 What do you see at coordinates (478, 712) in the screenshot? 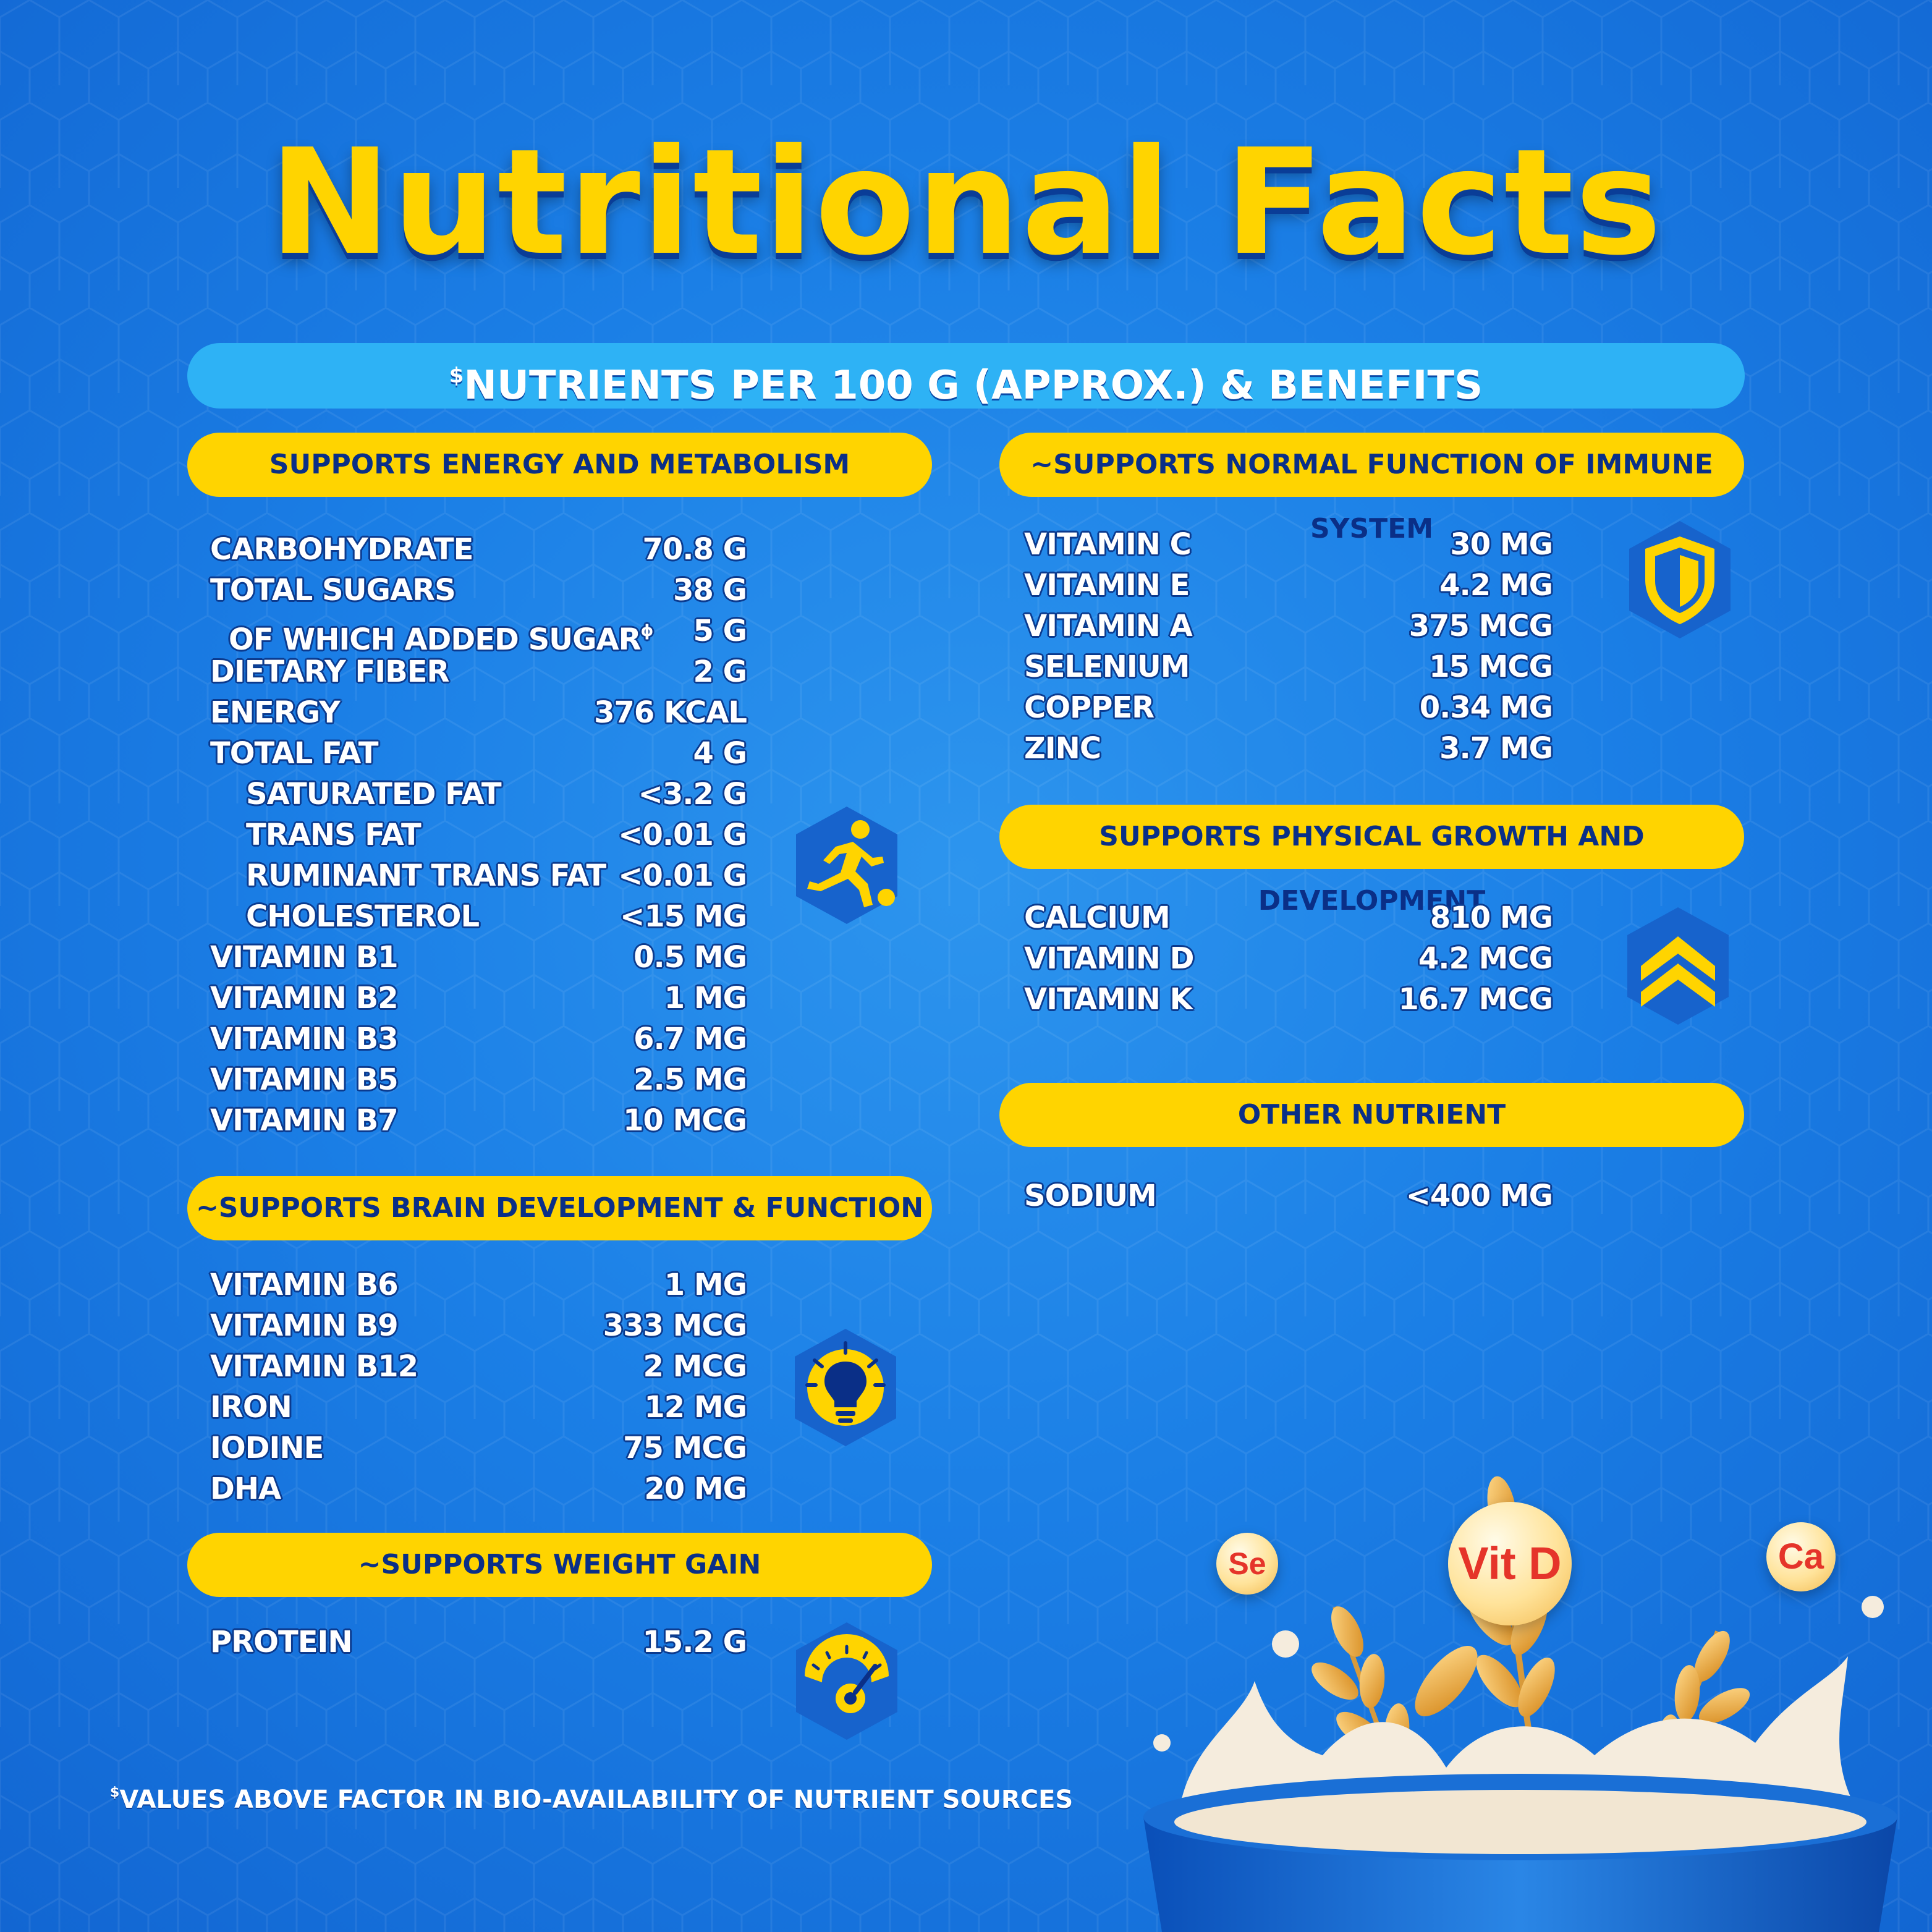
I see `nutrient-row: ENERGY 376 KCAL` at bounding box center [478, 712].